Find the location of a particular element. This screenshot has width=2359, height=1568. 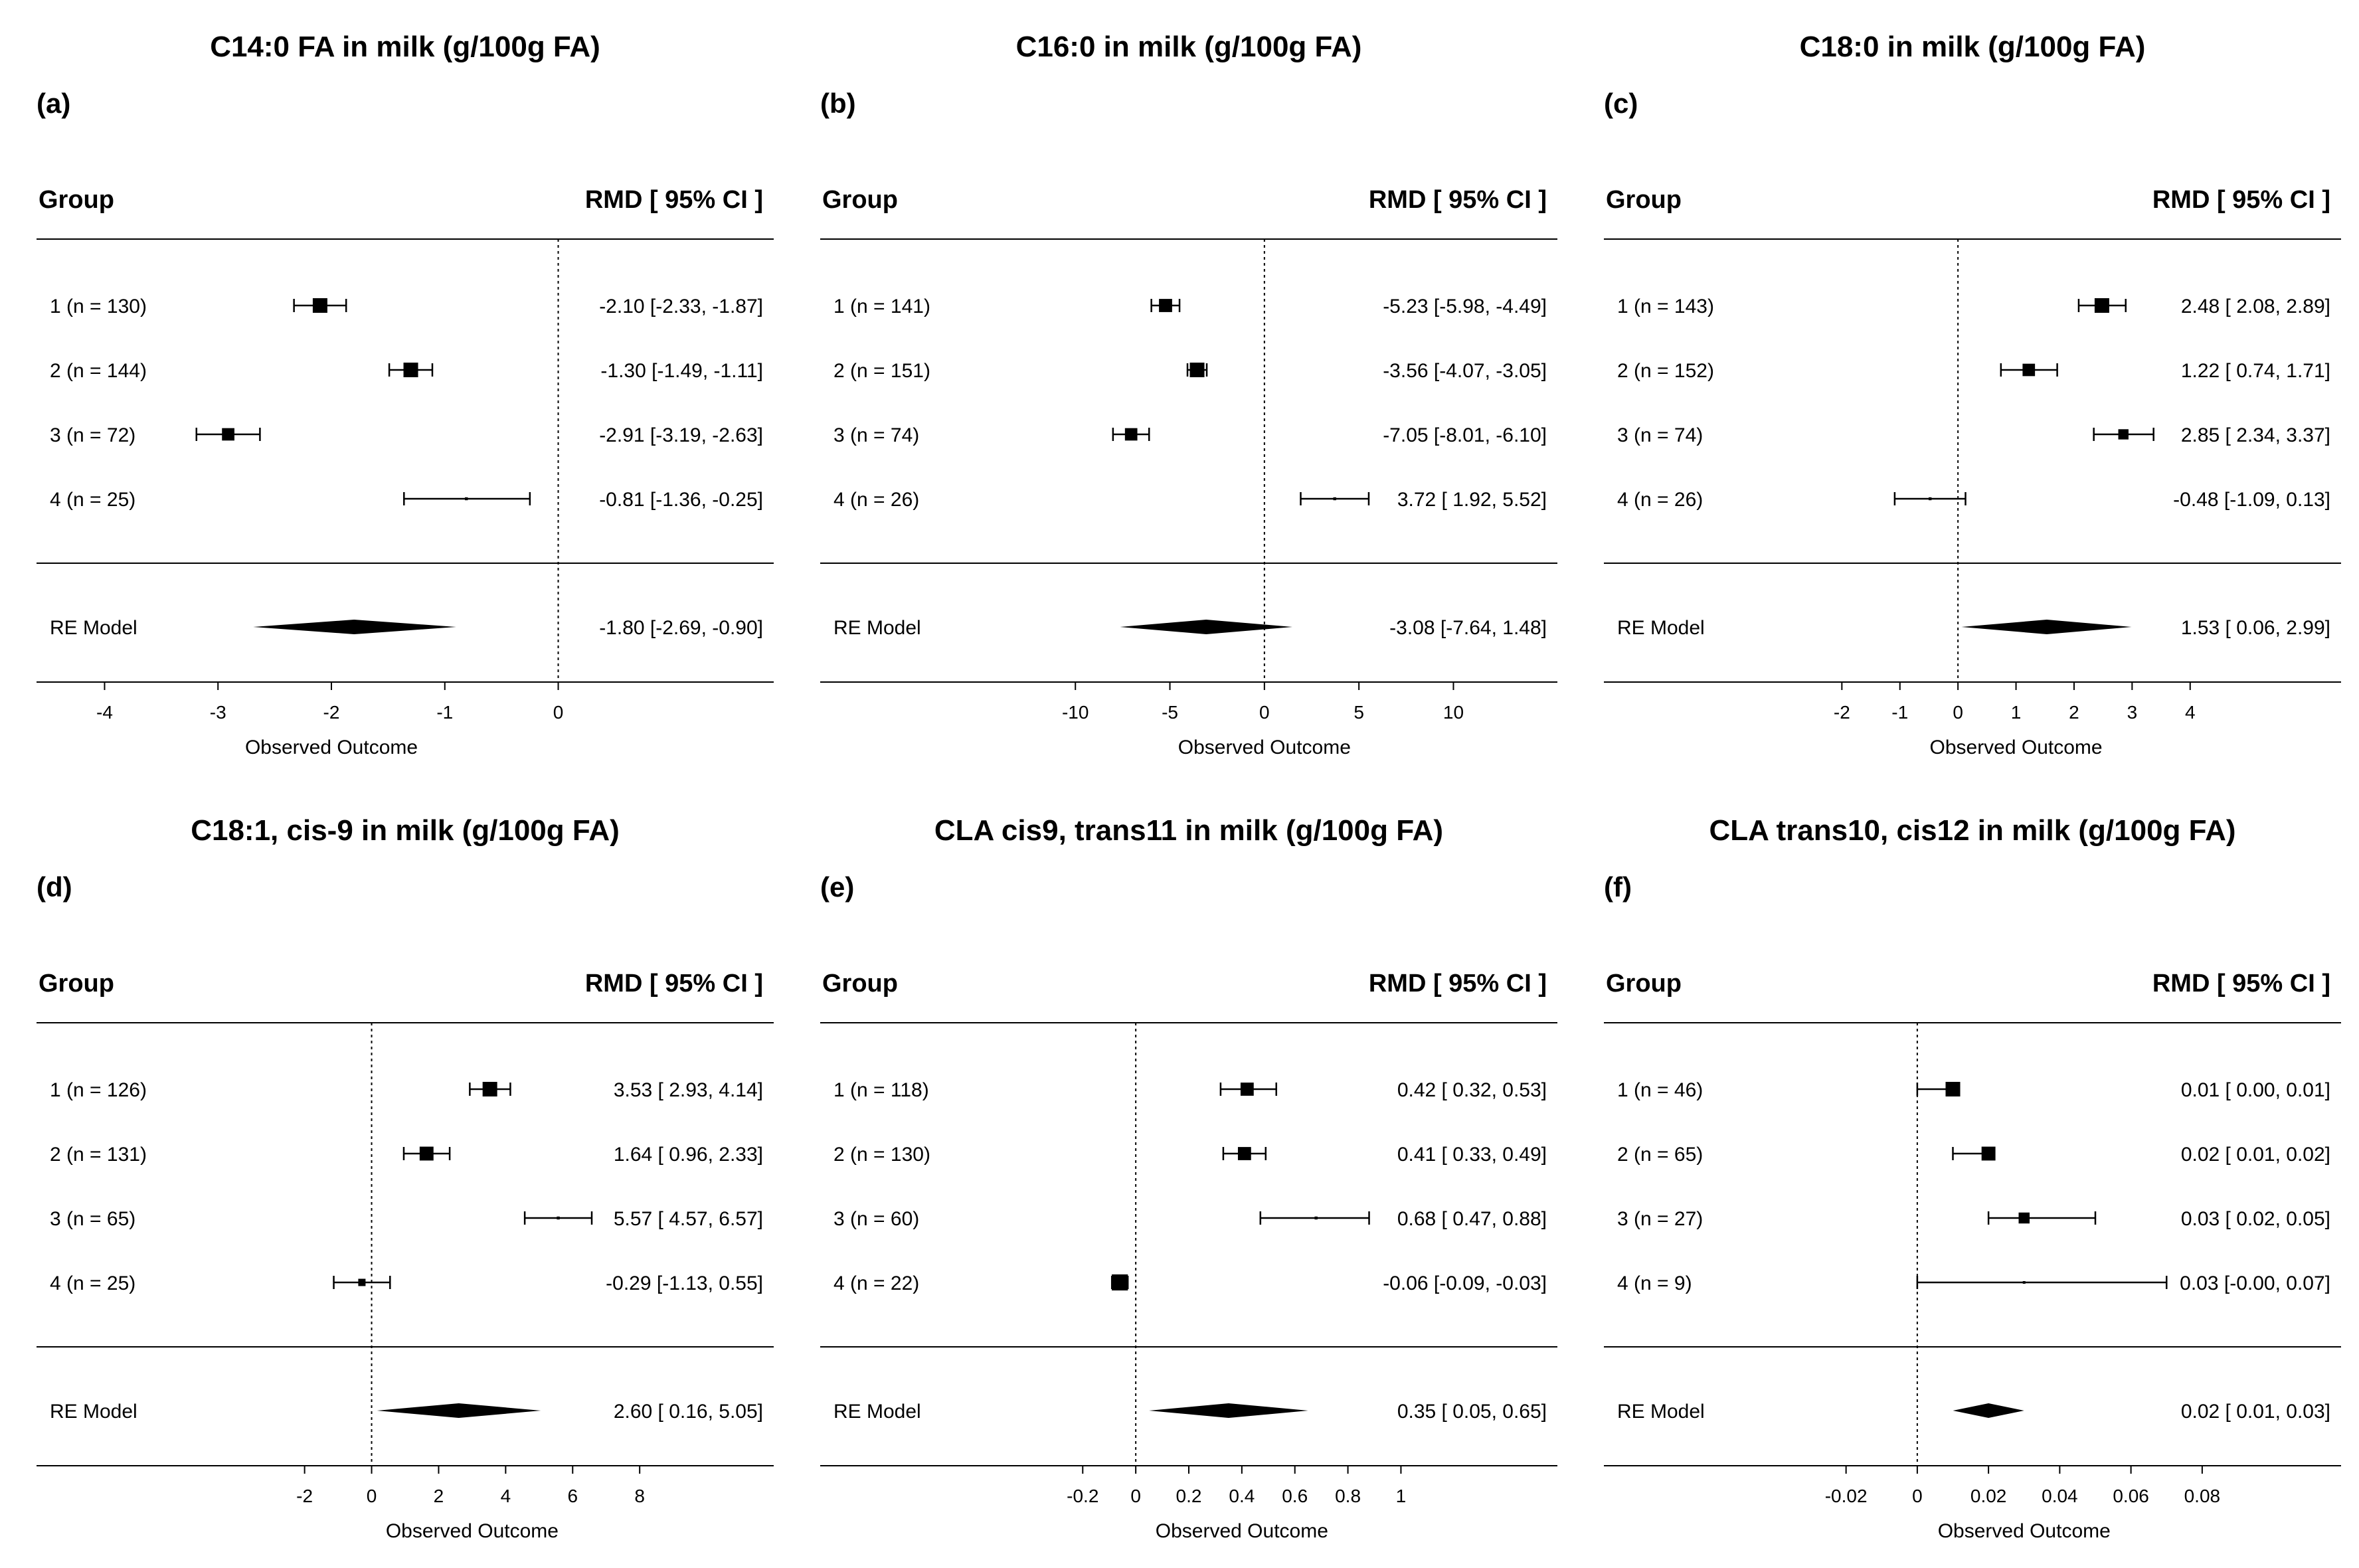

study-label: 2 (n = 130) is located at coordinates (881, 1155).